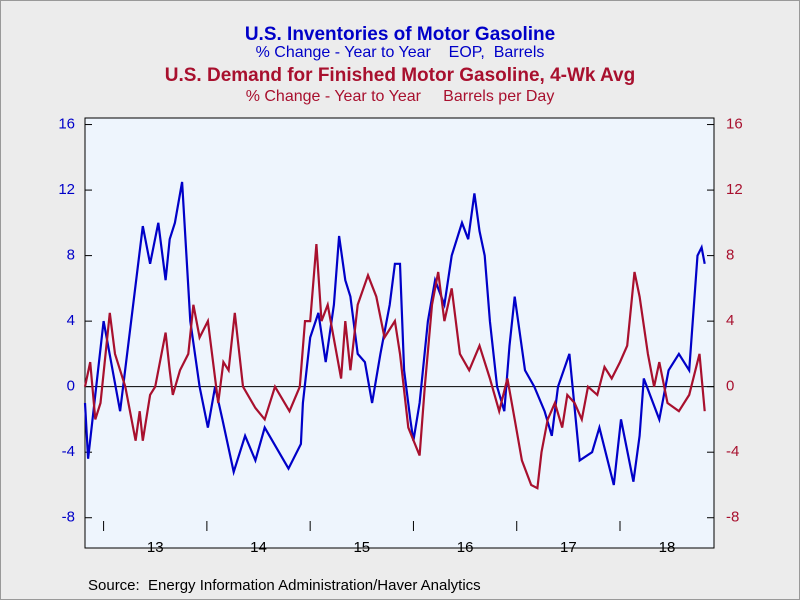 The height and width of the screenshot is (600, 800). Describe the element at coordinates (400, 34) in the screenshot. I see `series-title: U.S. Inventories of Motor Gasoline` at that location.